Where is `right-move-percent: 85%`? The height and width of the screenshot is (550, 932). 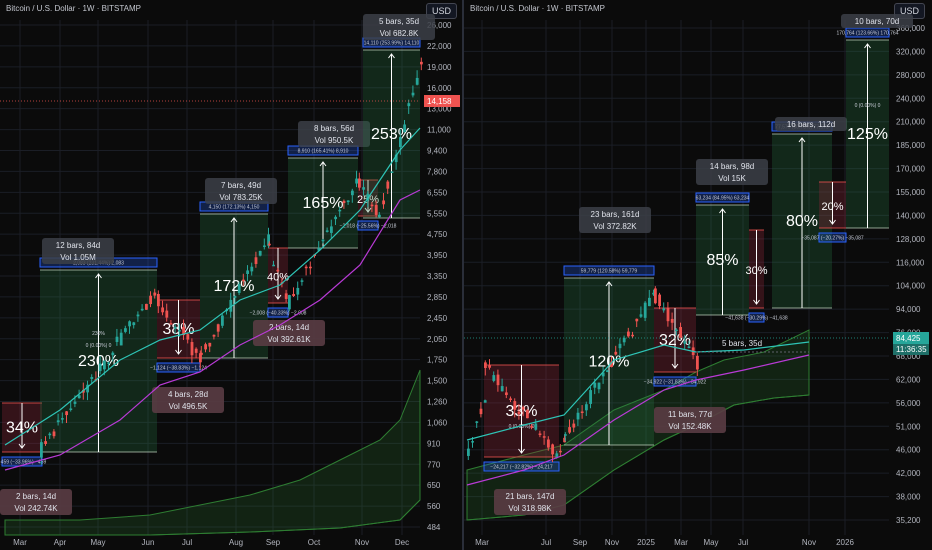 right-move-percent: 85% is located at coordinates (722, 260).